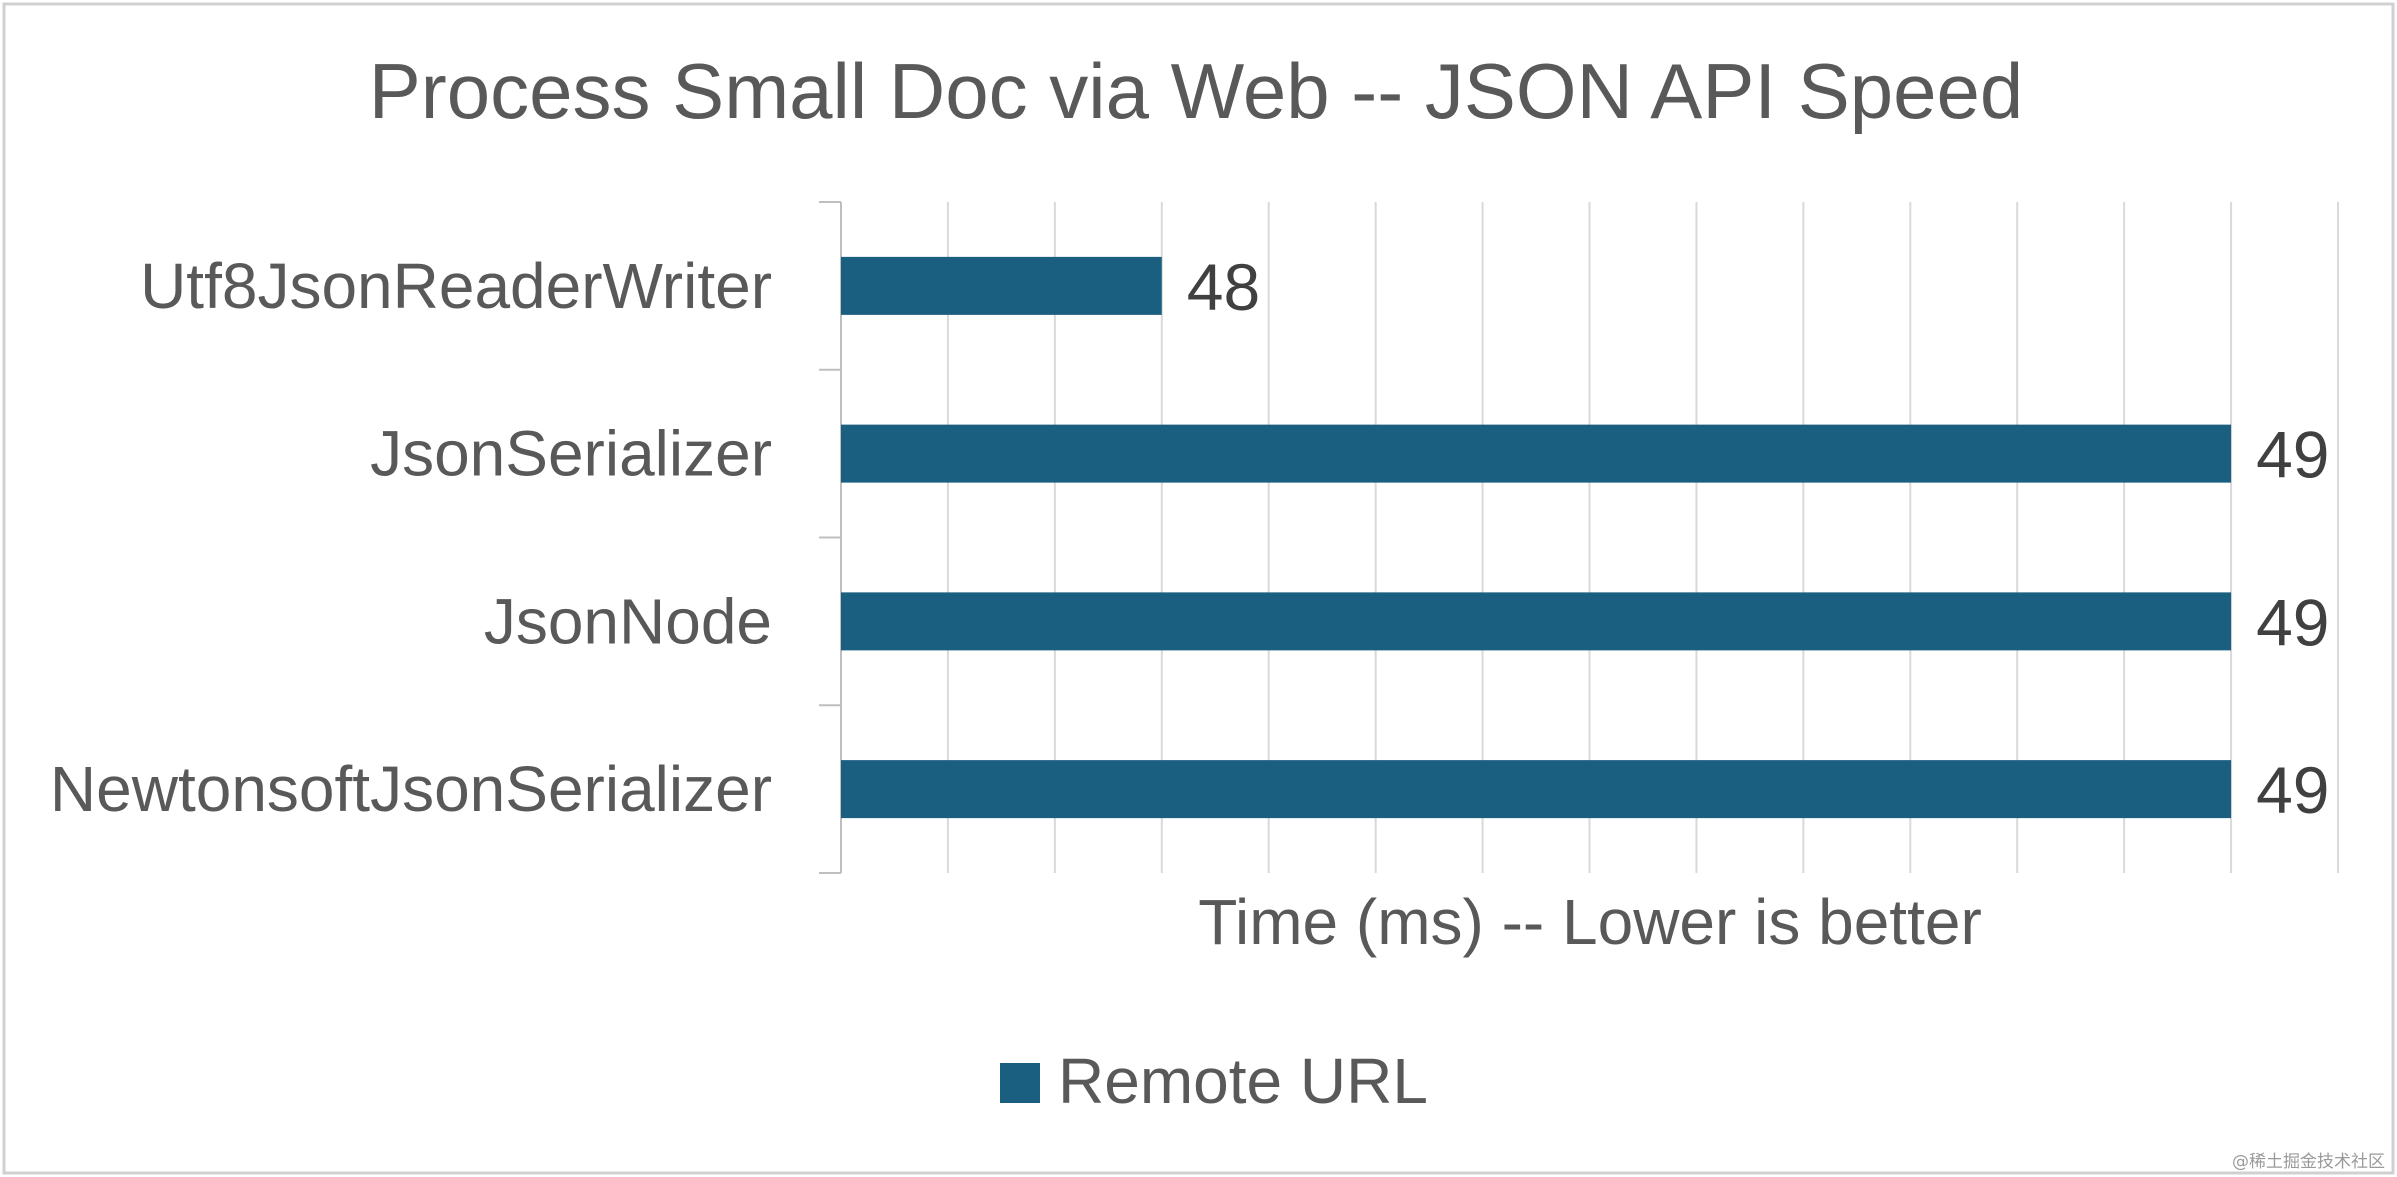 This screenshot has height=1177, width=2397. I want to click on watermark-text: @稀土掘金技术社区, so click(2308, 1162).